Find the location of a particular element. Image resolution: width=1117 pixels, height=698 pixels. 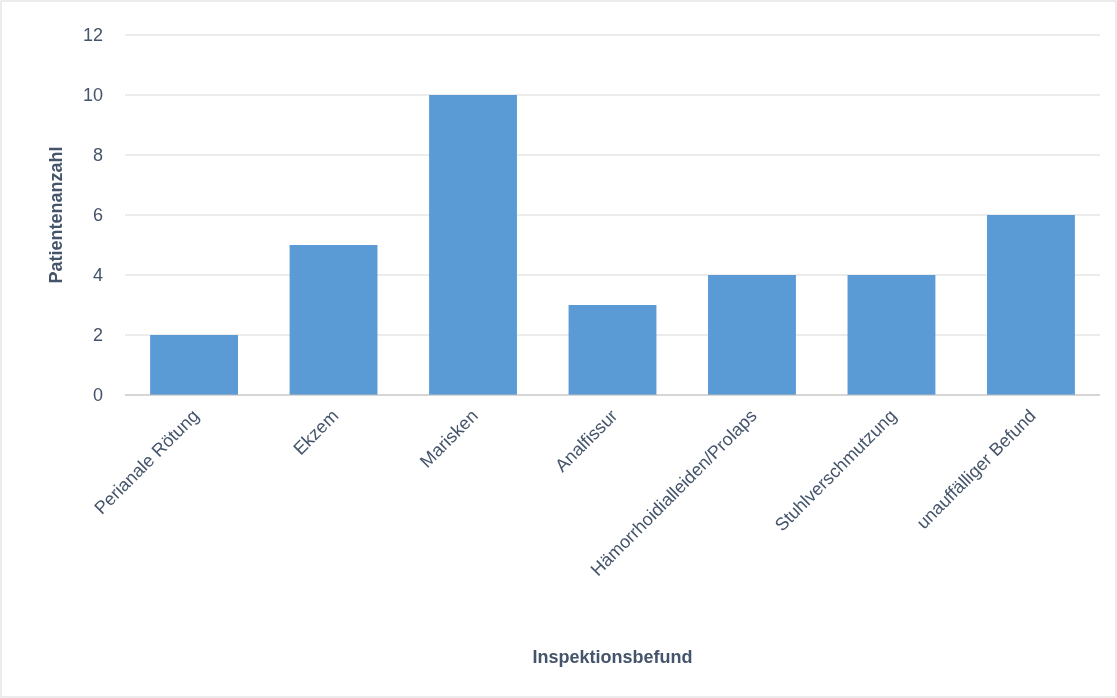

y-tick-label: 2 is located at coordinates (97, 335).